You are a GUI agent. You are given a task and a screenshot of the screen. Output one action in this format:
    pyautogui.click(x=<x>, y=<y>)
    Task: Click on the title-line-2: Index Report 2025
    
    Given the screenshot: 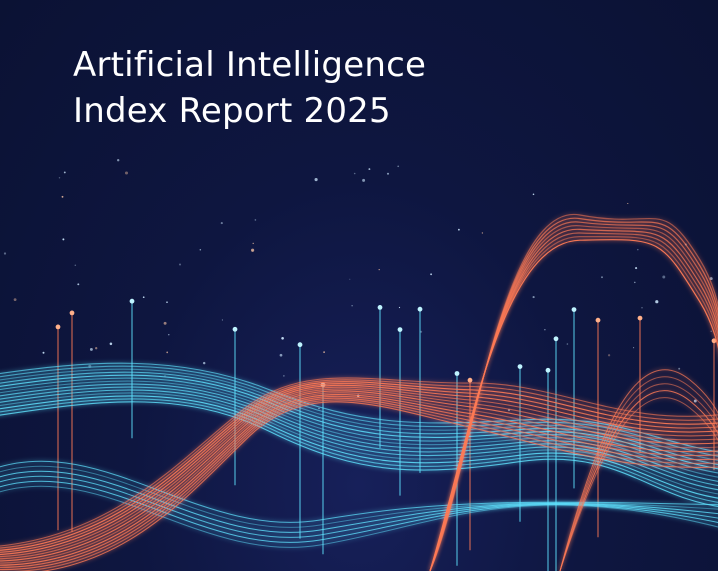 What is the action you would take?
    pyautogui.click(x=232, y=111)
    